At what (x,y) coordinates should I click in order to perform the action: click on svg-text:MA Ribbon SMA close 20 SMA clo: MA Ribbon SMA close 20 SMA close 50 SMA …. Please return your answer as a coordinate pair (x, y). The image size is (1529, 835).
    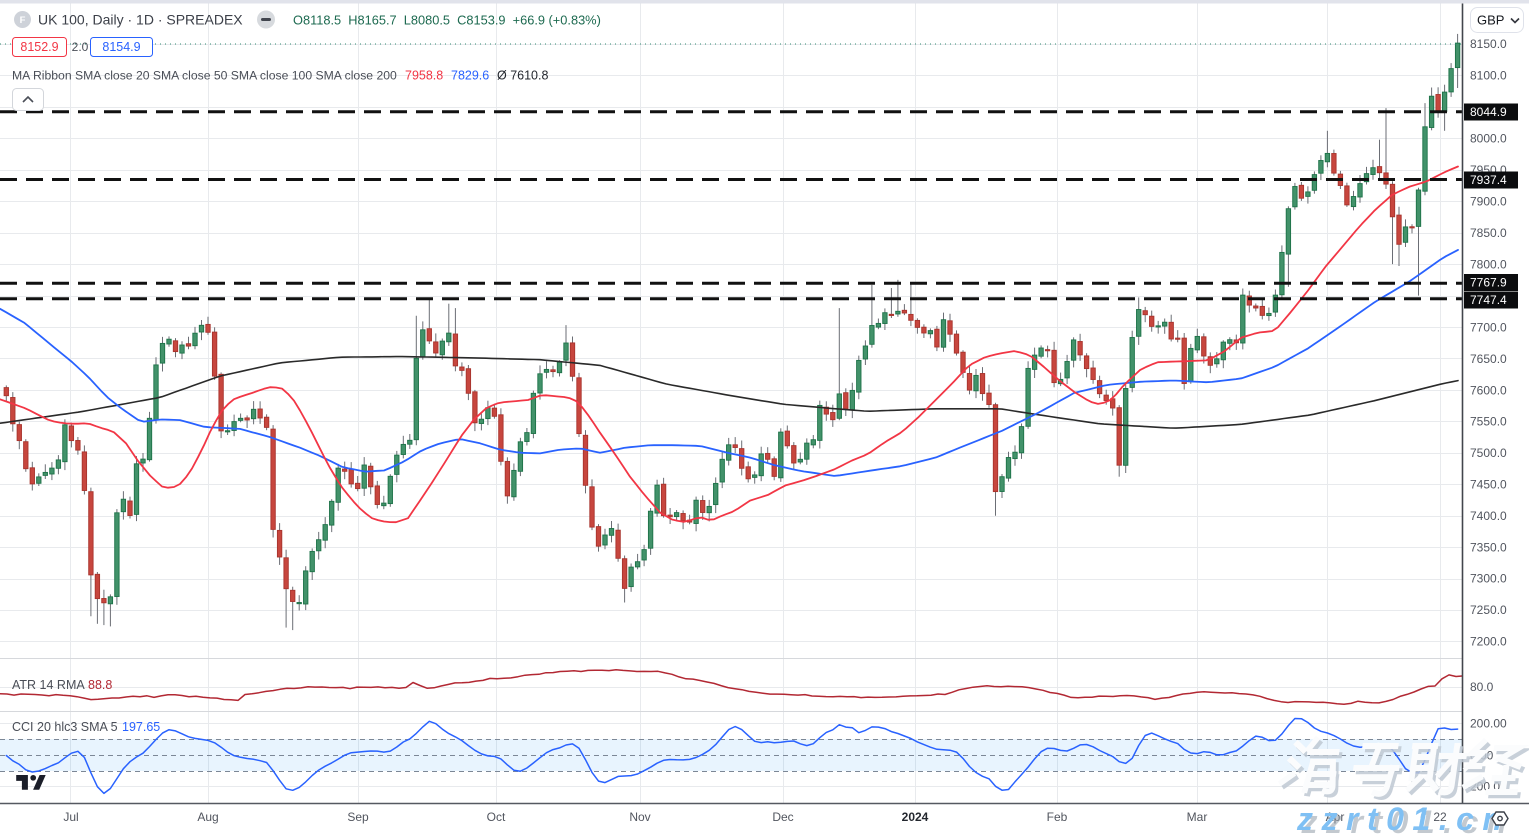
    Looking at the image, I should click on (204, 76).